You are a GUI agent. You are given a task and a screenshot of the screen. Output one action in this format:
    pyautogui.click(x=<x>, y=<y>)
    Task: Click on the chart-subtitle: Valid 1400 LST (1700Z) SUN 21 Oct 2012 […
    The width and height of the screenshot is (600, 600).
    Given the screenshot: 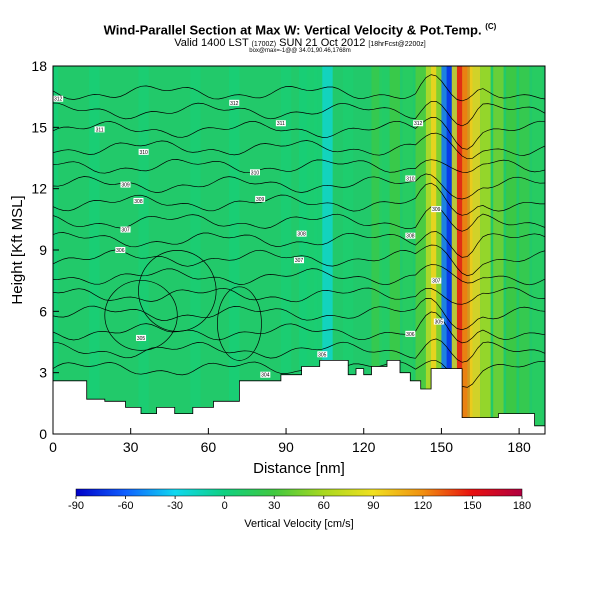 What is the action you would take?
    pyautogui.click(x=300, y=43)
    